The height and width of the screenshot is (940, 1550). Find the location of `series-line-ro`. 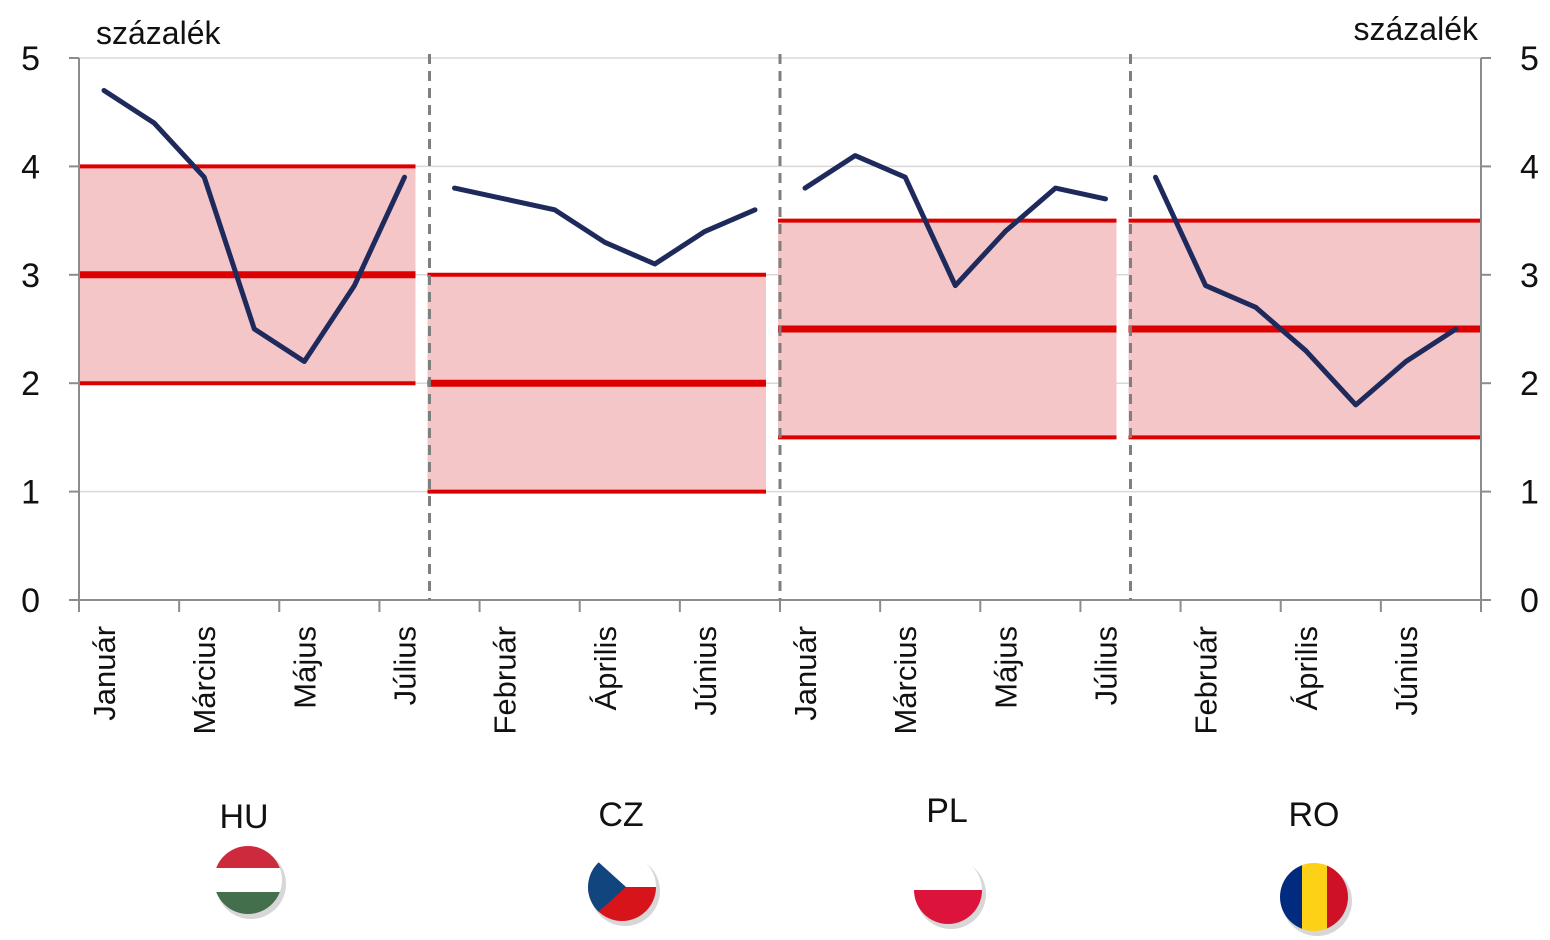

series-line-ro is located at coordinates (1306, 291).